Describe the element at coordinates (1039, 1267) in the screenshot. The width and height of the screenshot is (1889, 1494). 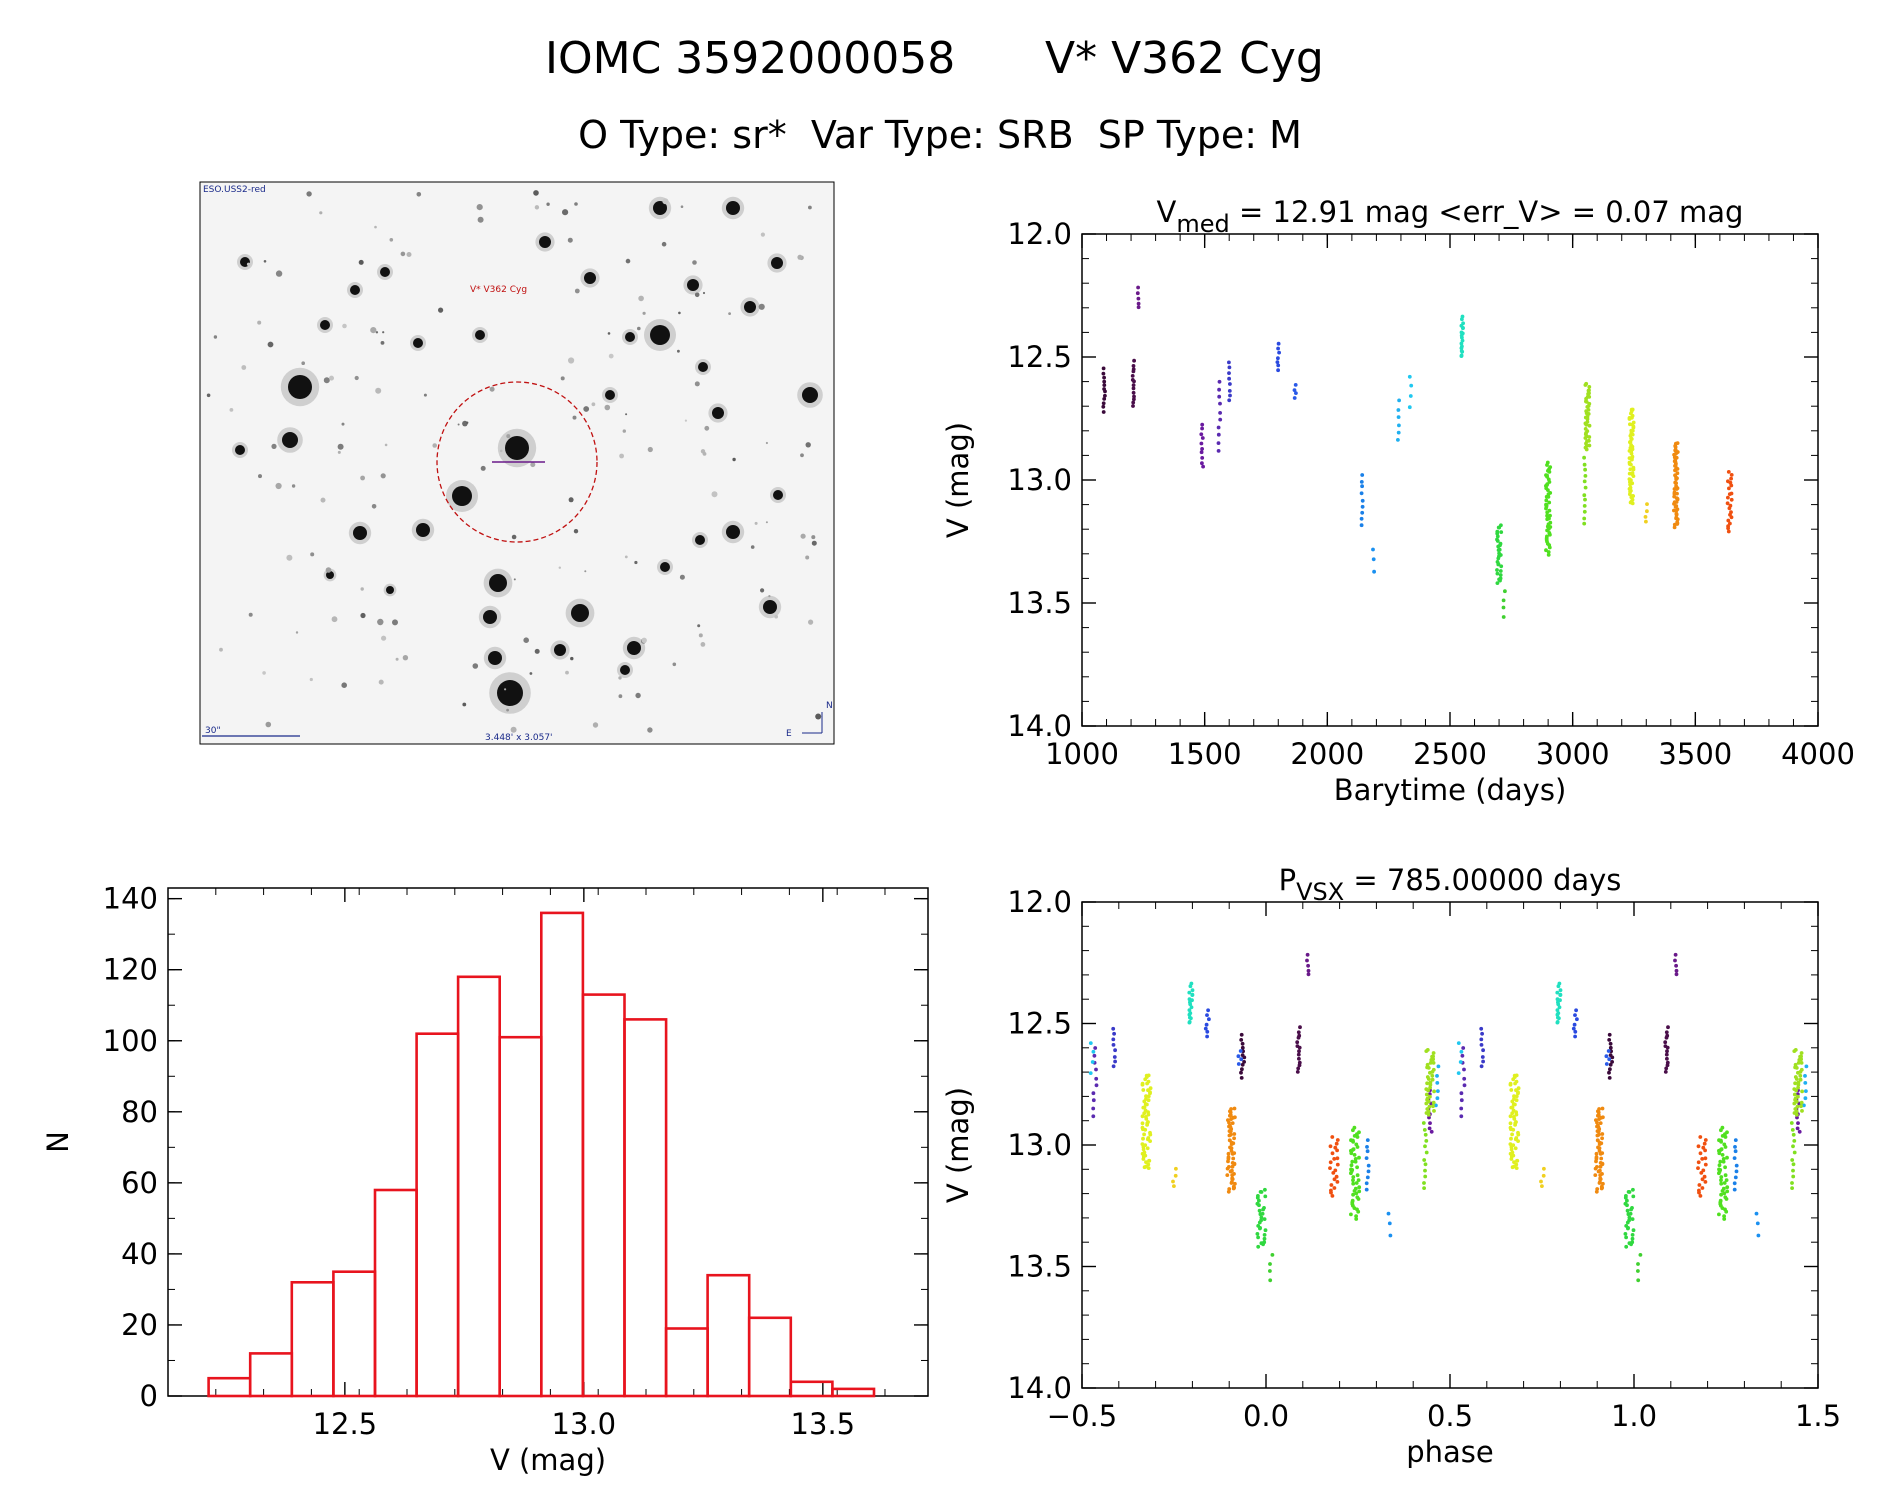
I see `y-tick-label: 13.5` at that location.